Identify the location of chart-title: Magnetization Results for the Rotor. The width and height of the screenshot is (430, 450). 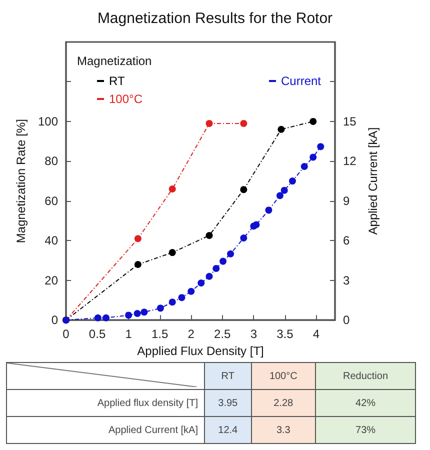
(215, 18).